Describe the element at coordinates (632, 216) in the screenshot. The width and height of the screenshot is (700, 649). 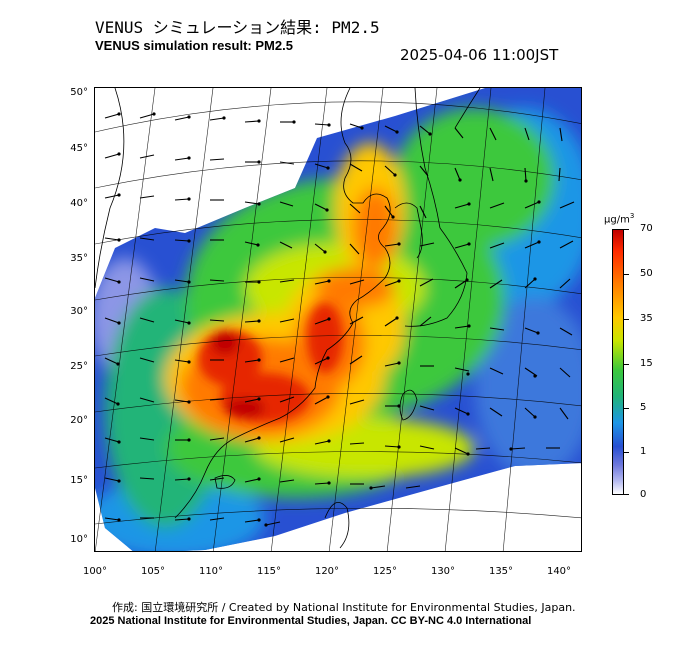
I see `colorbar-unit-exponent: 3` at that location.